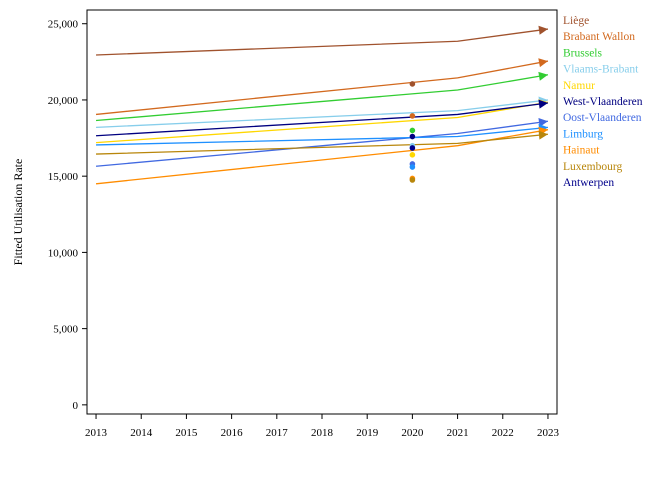 The image size is (672, 480). I want to click on x-tick-label: 2020, so click(412, 433).